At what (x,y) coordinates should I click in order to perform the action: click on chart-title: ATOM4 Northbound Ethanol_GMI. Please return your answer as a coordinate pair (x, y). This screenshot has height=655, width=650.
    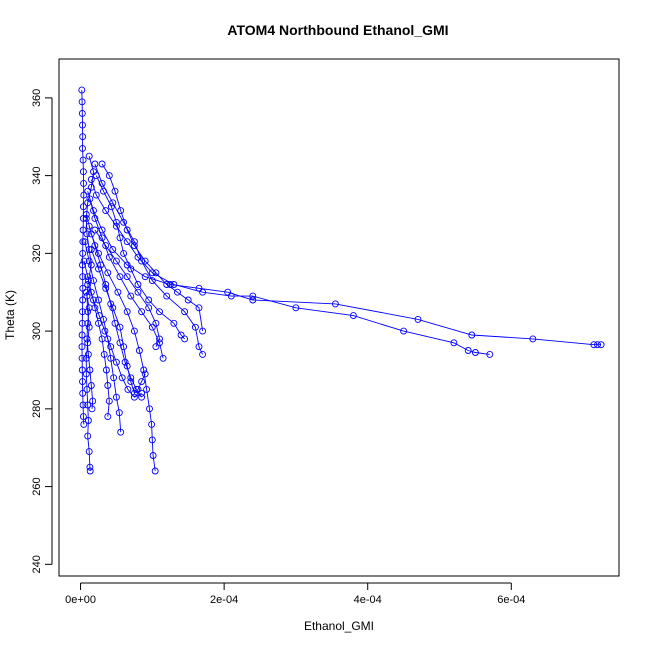
    Looking at the image, I should click on (337, 30).